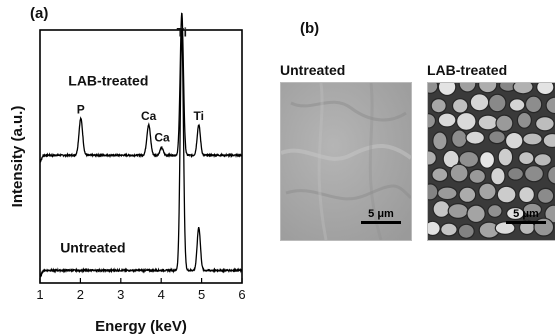 The height and width of the screenshot is (336, 555). I want to click on series-label: Untreated, so click(92, 248).